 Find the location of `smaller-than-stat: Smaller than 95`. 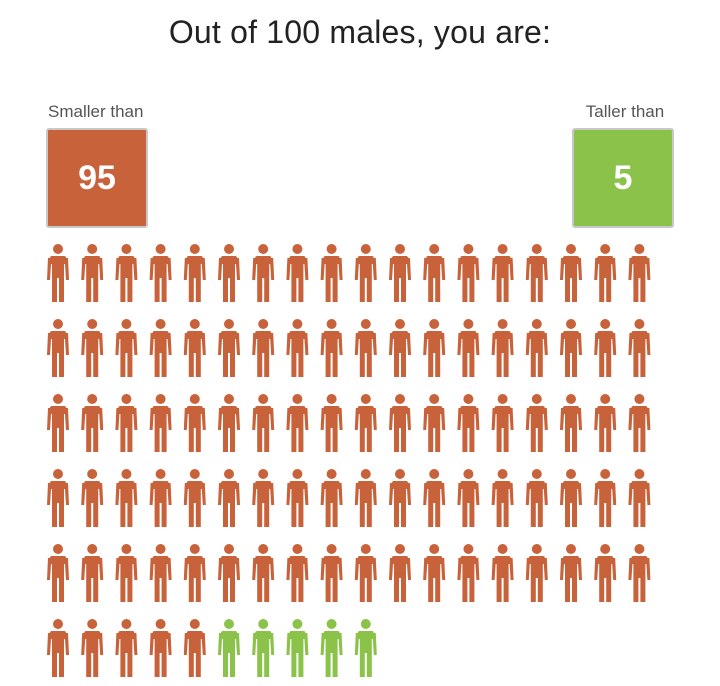

smaller-than-stat: Smaller than 95 is located at coordinates (99, 165).